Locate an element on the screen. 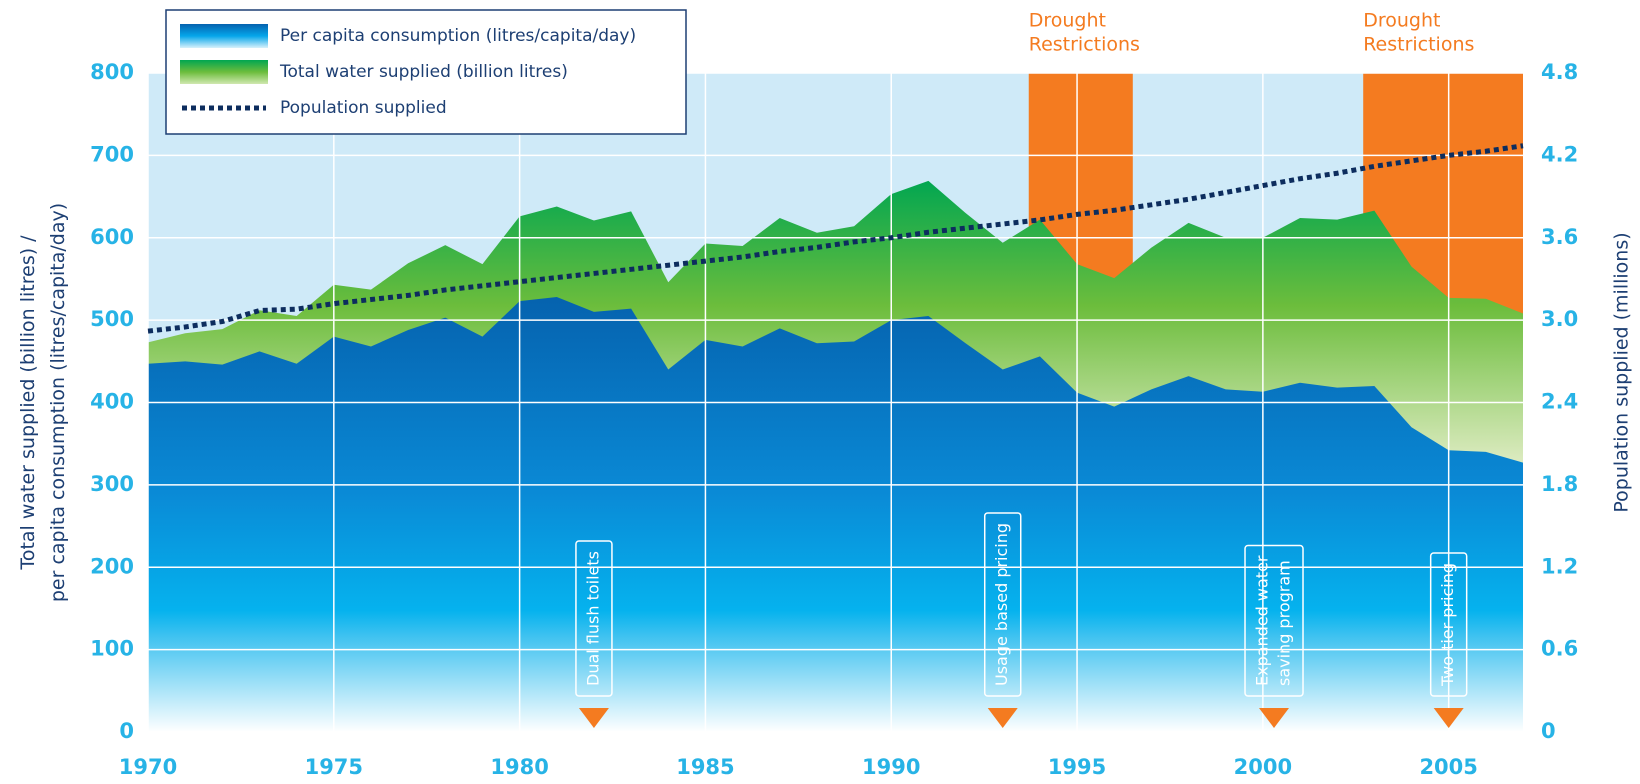 This screenshot has height=784, width=1640. y2-tick-label: 1.2 is located at coordinates (1559, 566).